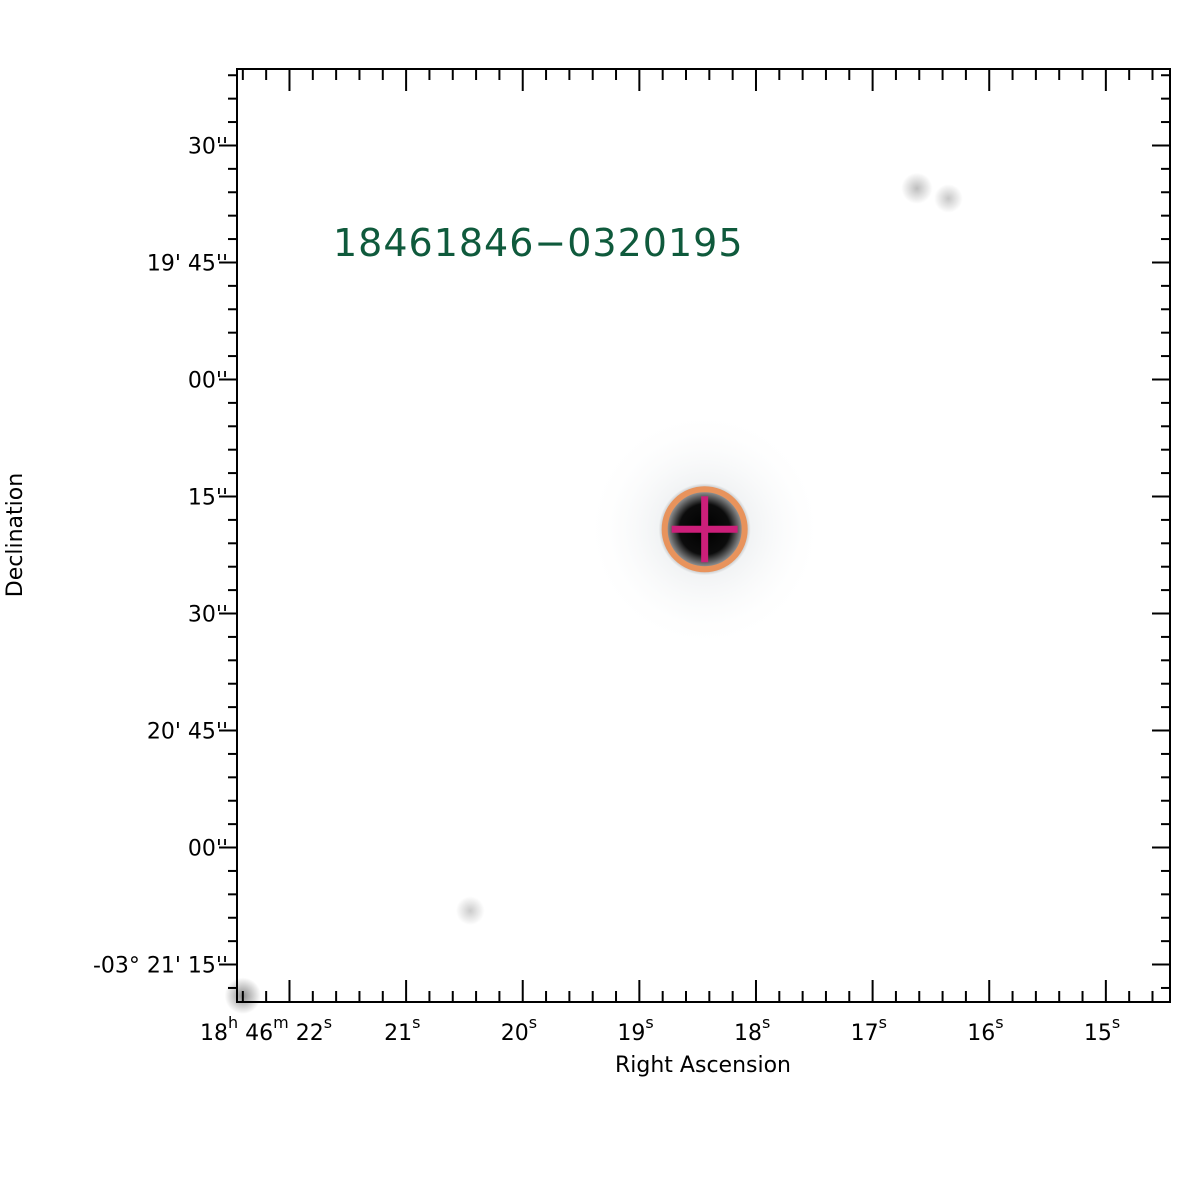 Image resolution: width=1180 pixels, height=1180 pixels. I want to click on y-tick-label: -03° 21' 15'', so click(160, 966).